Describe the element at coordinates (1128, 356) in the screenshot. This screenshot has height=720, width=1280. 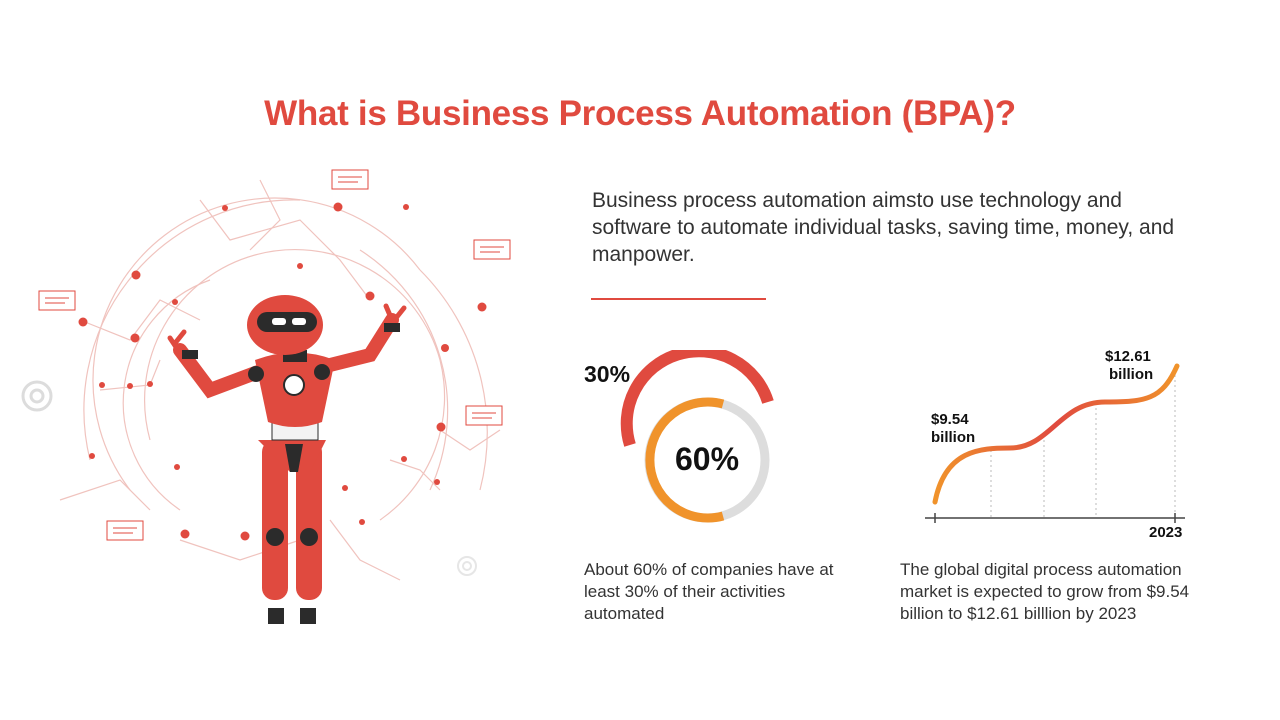
I see `end-value-label: $12.61` at that location.